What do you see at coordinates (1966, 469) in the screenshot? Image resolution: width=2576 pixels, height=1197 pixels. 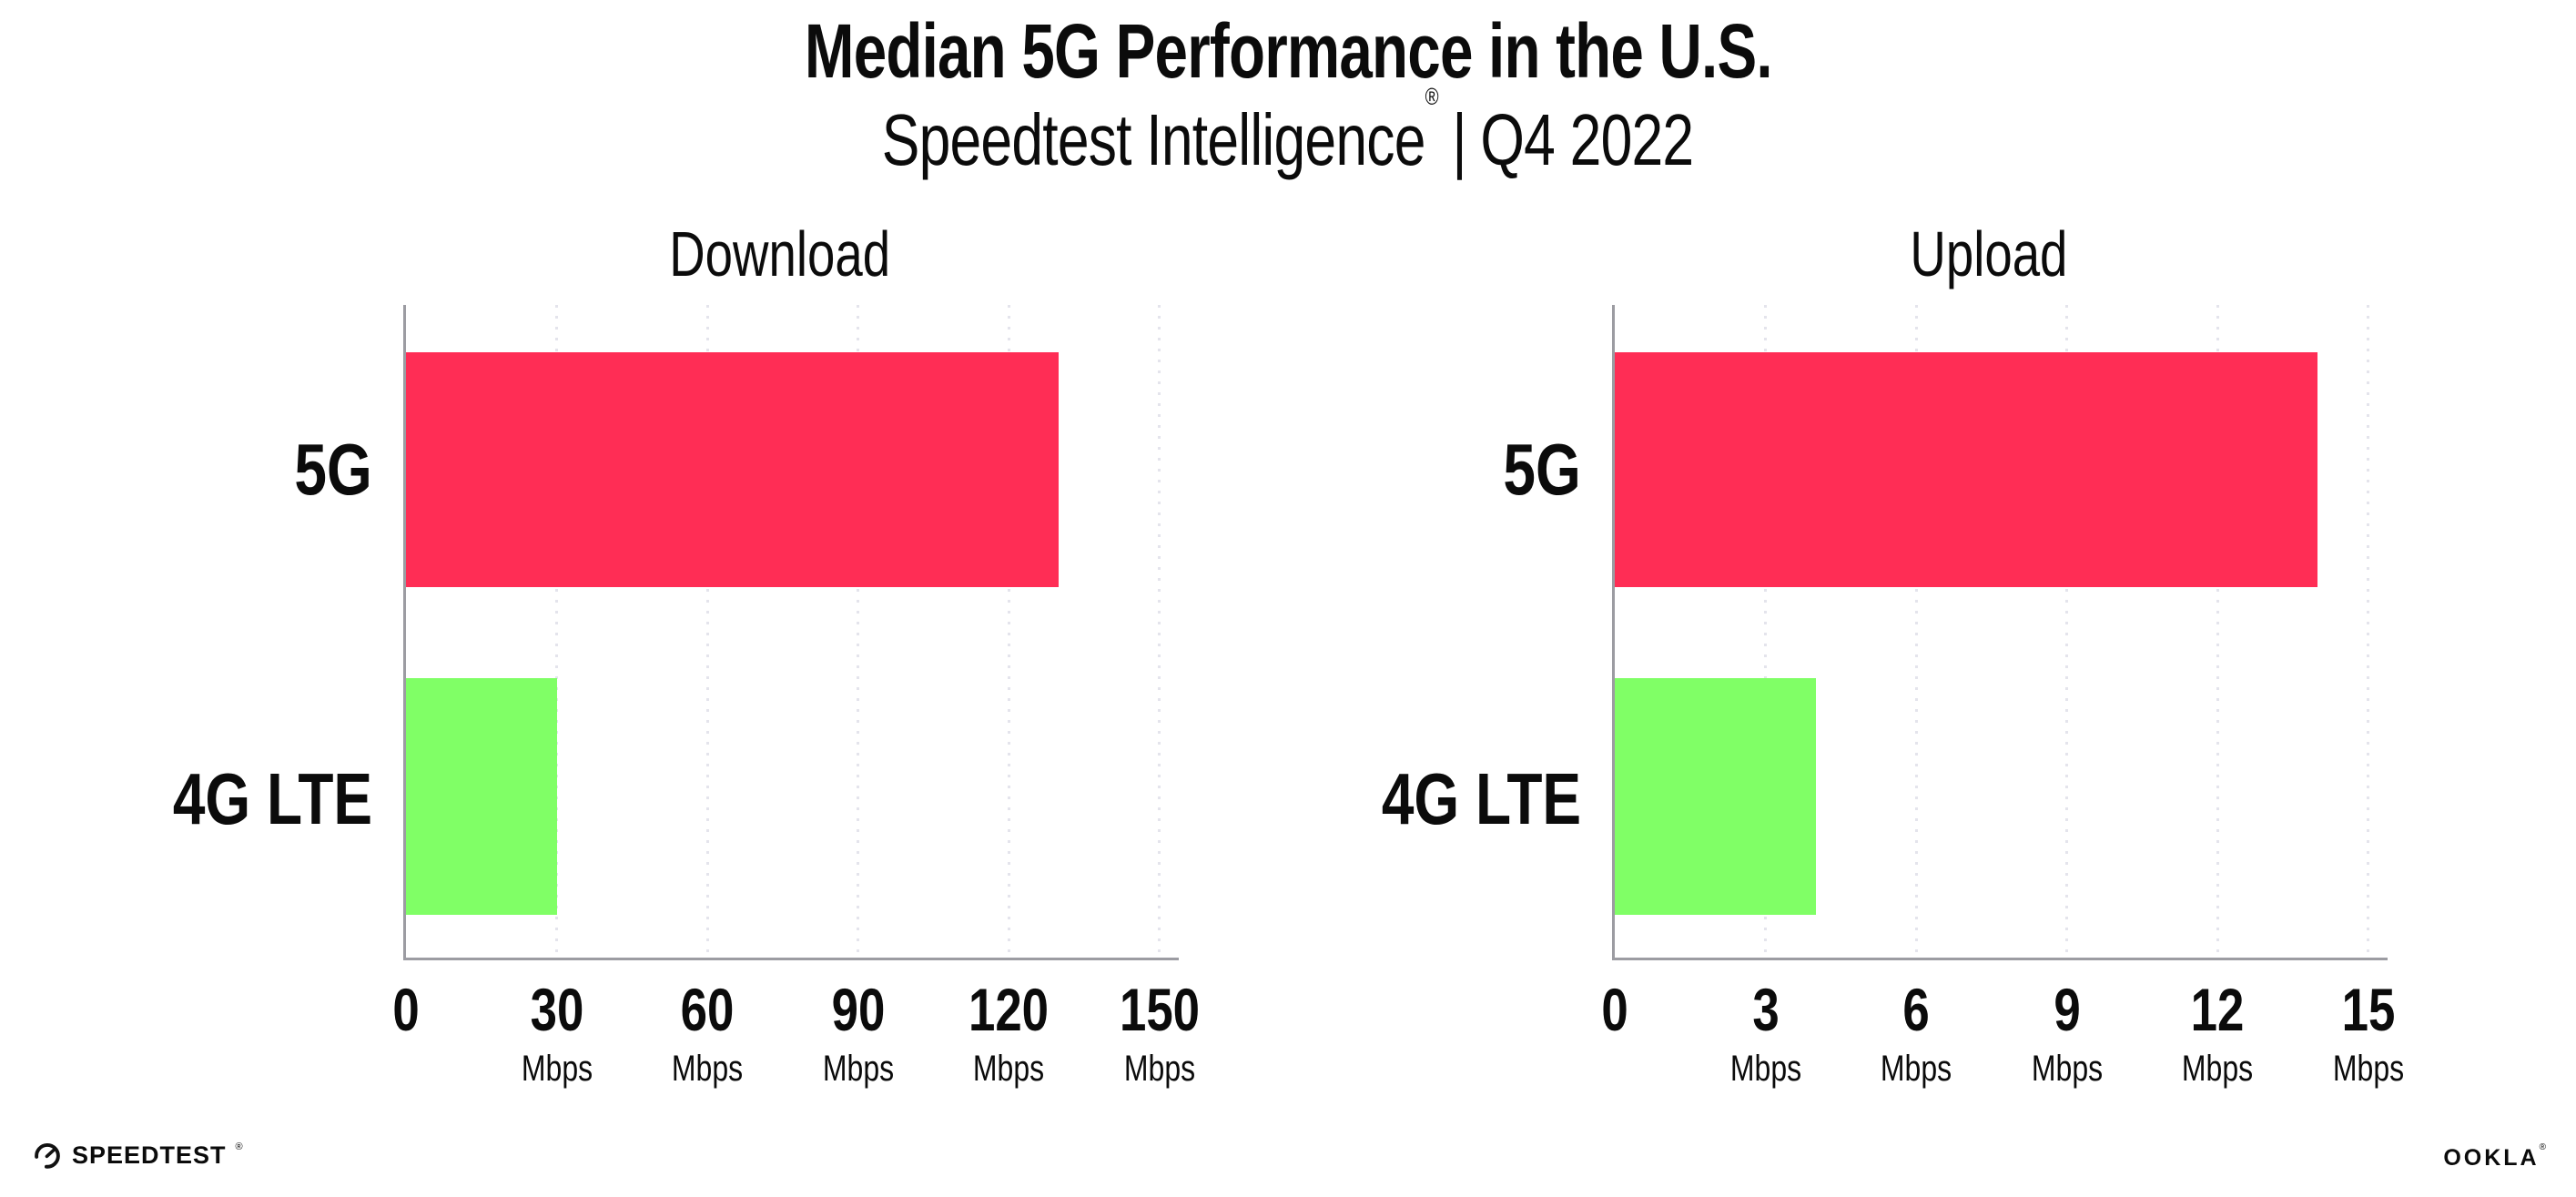 I see `bar-5g-upload` at bounding box center [1966, 469].